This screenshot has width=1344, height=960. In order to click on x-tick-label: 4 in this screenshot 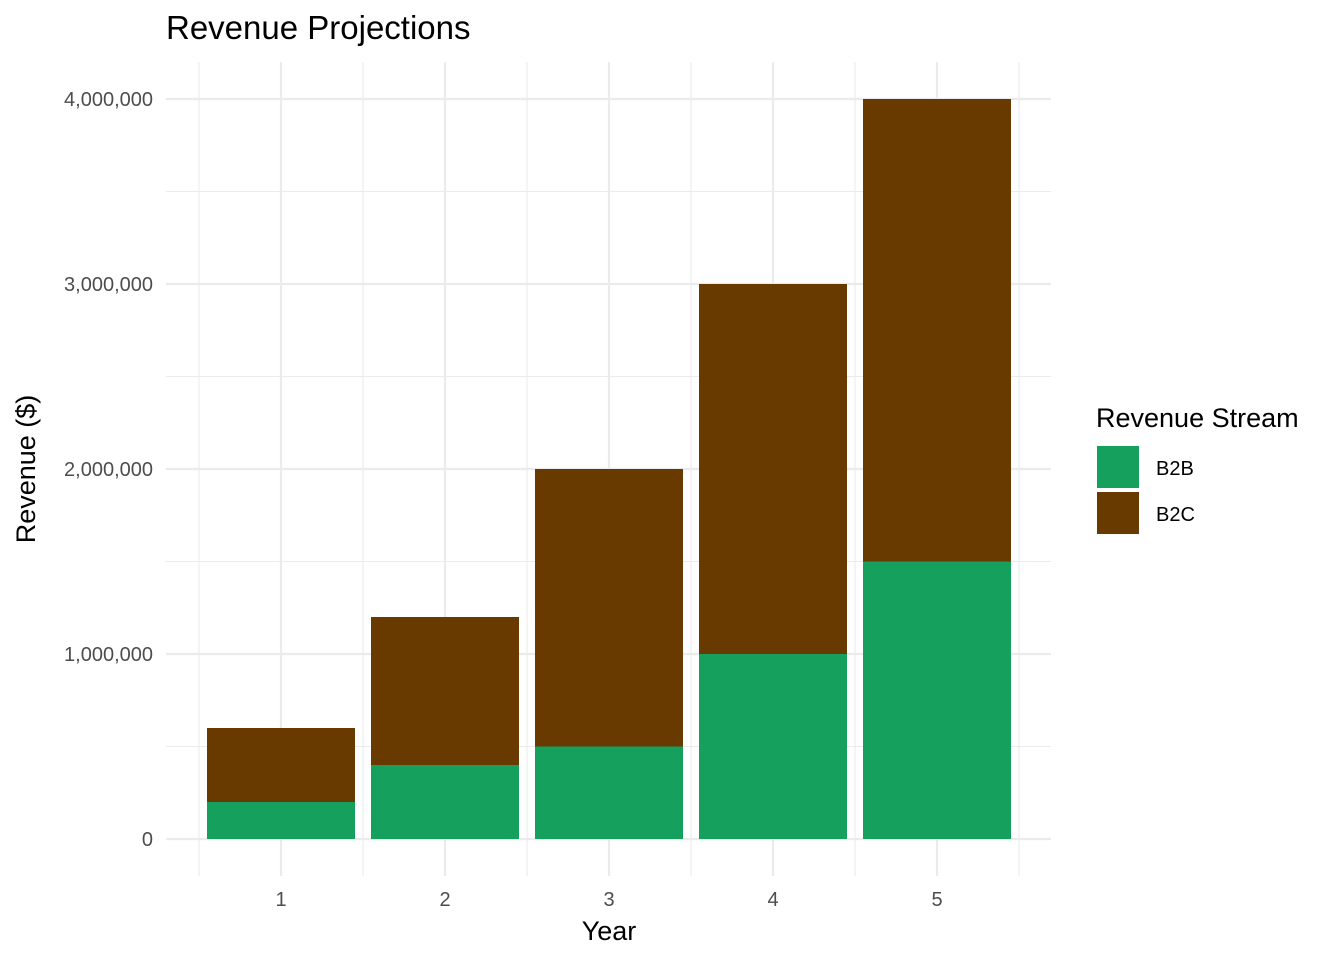, I will do `click(772, 900)`.